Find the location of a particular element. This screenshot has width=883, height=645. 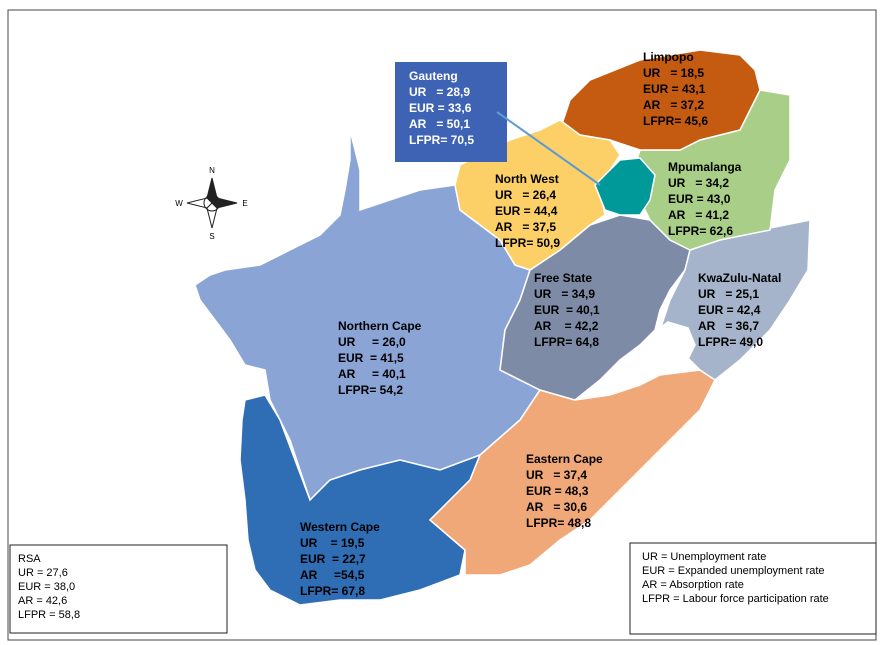

region-stat: EUR = 33,6 is located at coordinates (440, 108).